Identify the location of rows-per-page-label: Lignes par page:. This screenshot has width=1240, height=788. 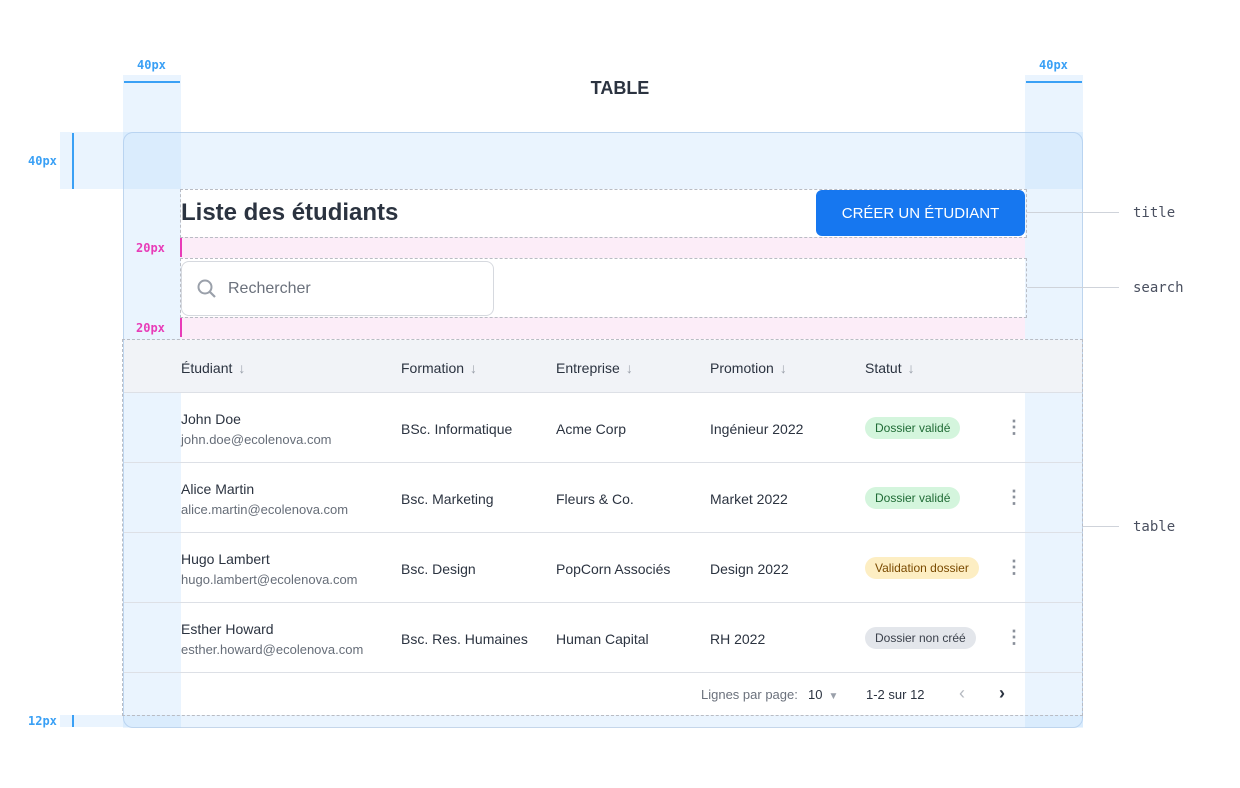
(749, 694).